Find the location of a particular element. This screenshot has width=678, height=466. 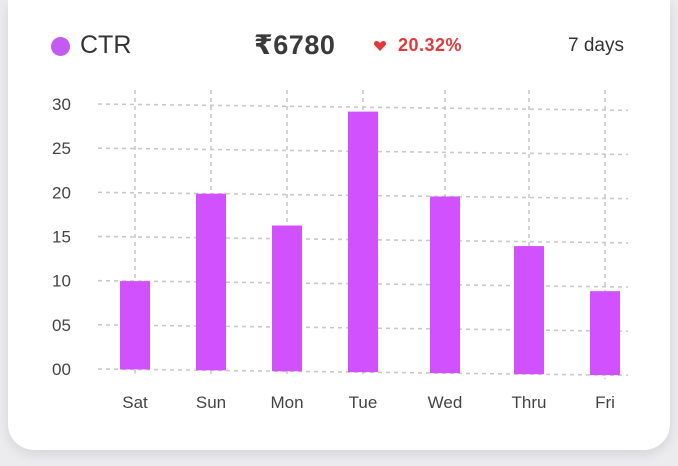

change-percentage: 20.32% is located at coordinates (430, 45).